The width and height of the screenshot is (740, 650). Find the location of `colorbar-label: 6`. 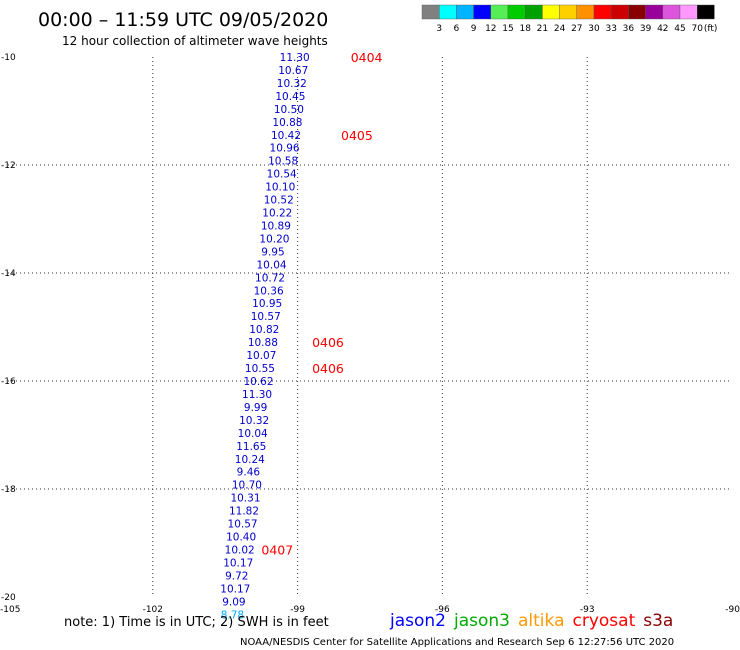

colorbar-label: 6 is located at coordinates (457, 29).